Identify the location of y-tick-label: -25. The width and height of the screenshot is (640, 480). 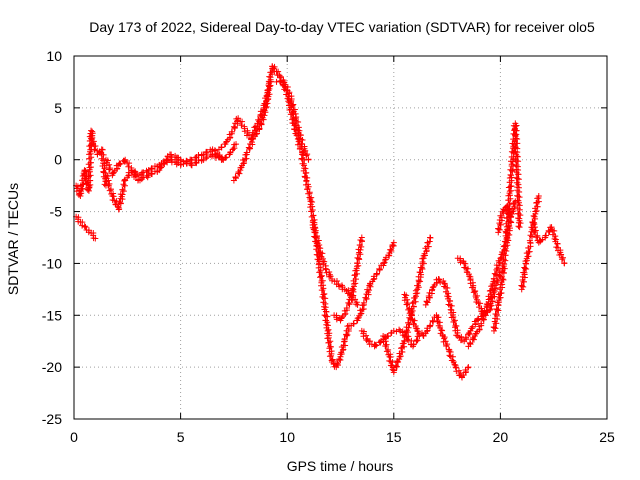
(52, 419).